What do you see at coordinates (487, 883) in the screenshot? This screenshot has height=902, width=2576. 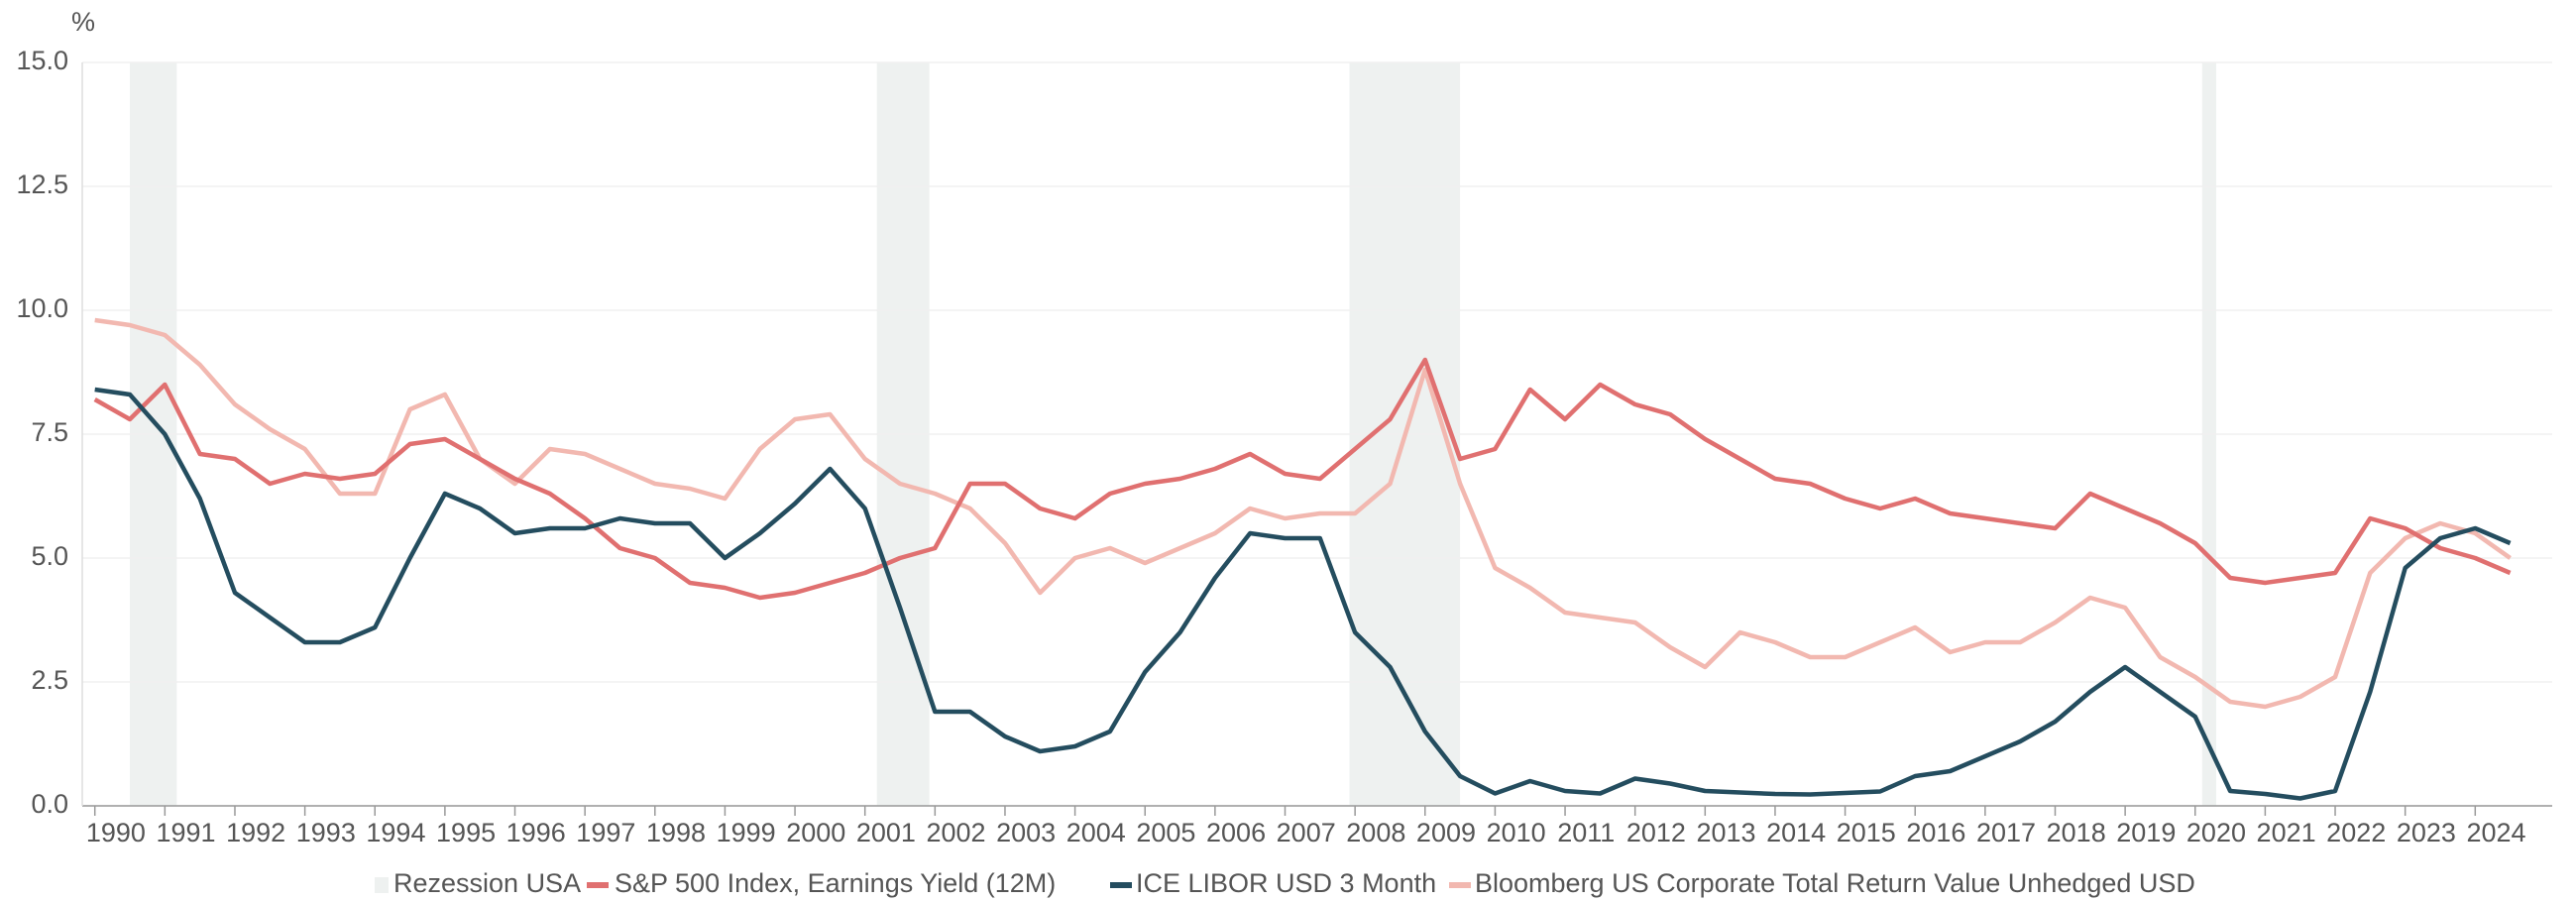 I see `legend-label: Rezession USA` at bounding box center [487, 883].